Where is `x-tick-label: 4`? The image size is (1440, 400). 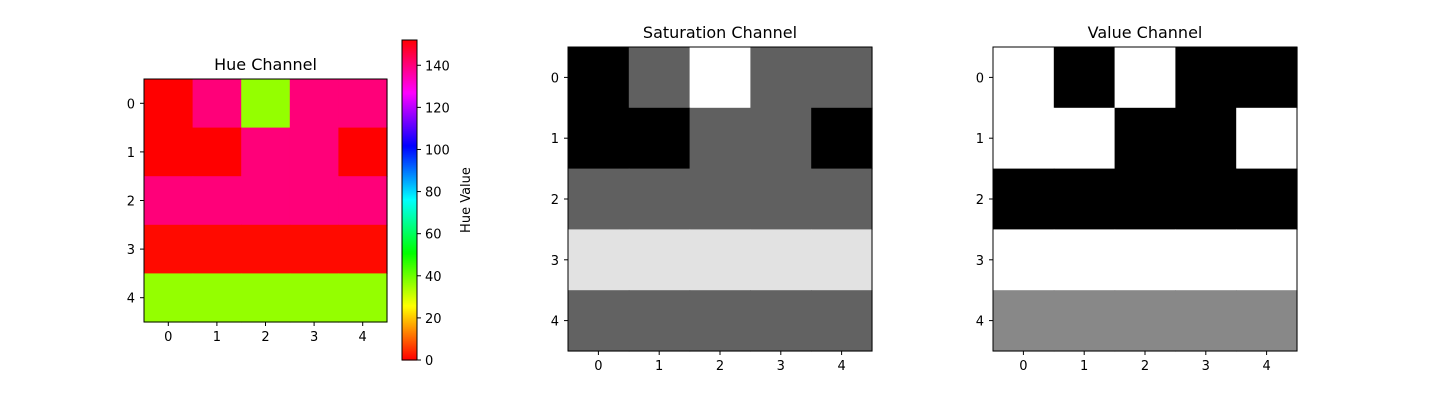 x-tick-label: 4 is located at coordinates (841, 366).